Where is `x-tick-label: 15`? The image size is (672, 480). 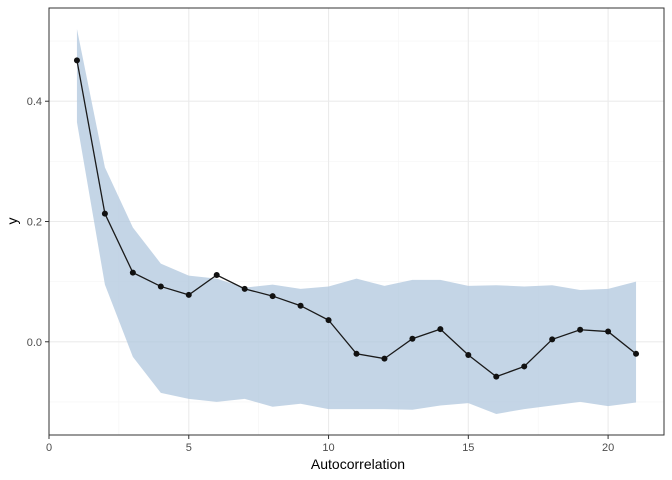 x-tick-label: 15 is located at coordinates (468, 448).